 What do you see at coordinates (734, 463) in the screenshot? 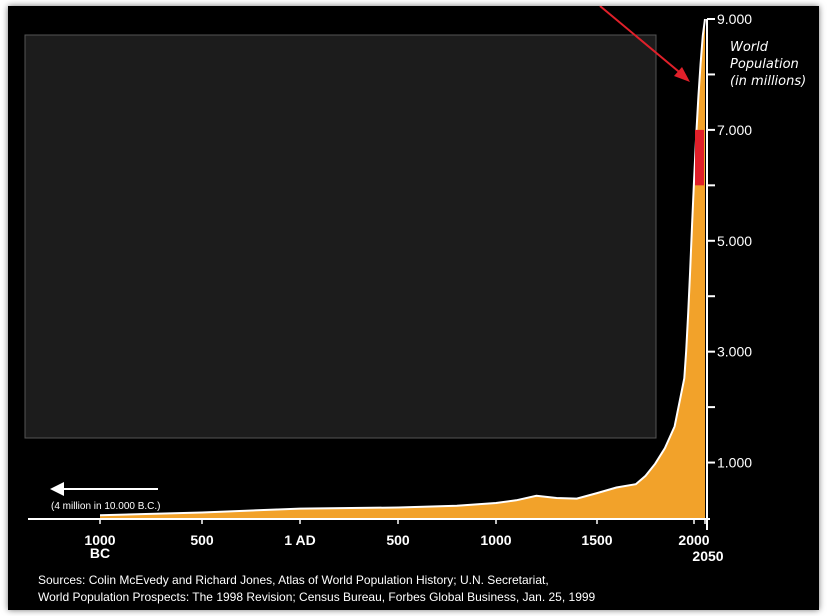
I see `y-tick-label: 1.000` at bounding box center [734, 463].